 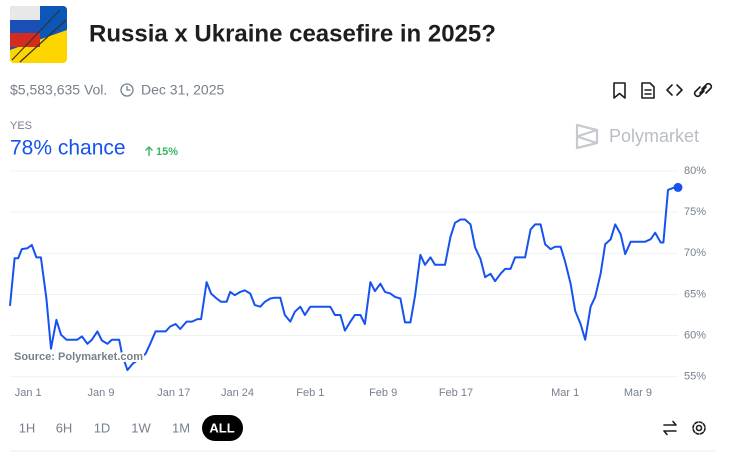 I want to click on x-tick-label: Feb 17, so click(x=456, y=393).